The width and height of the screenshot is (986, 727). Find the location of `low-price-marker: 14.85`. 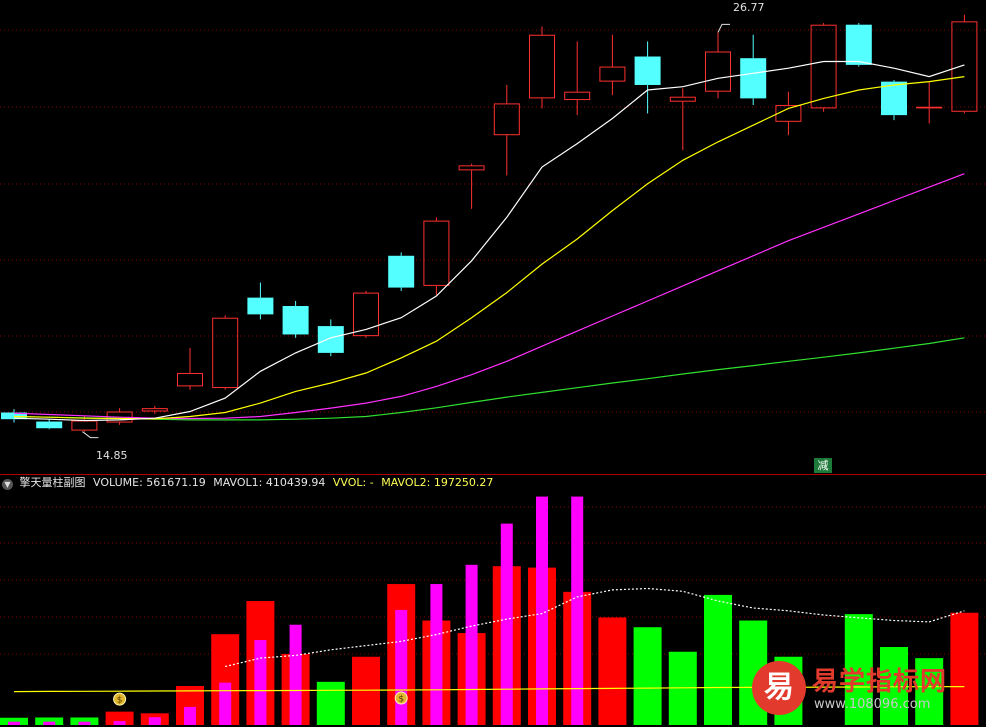

low-price-marker: 14.85 is located at coordinates (112, 455).